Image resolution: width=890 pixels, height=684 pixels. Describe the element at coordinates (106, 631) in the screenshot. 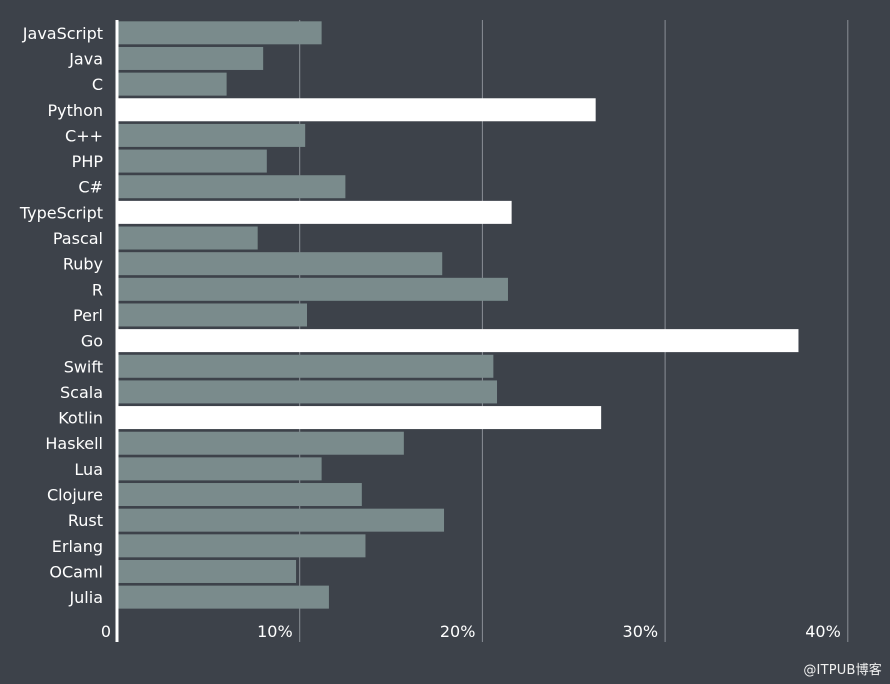

I see `x-tick-label: 0` at that location.